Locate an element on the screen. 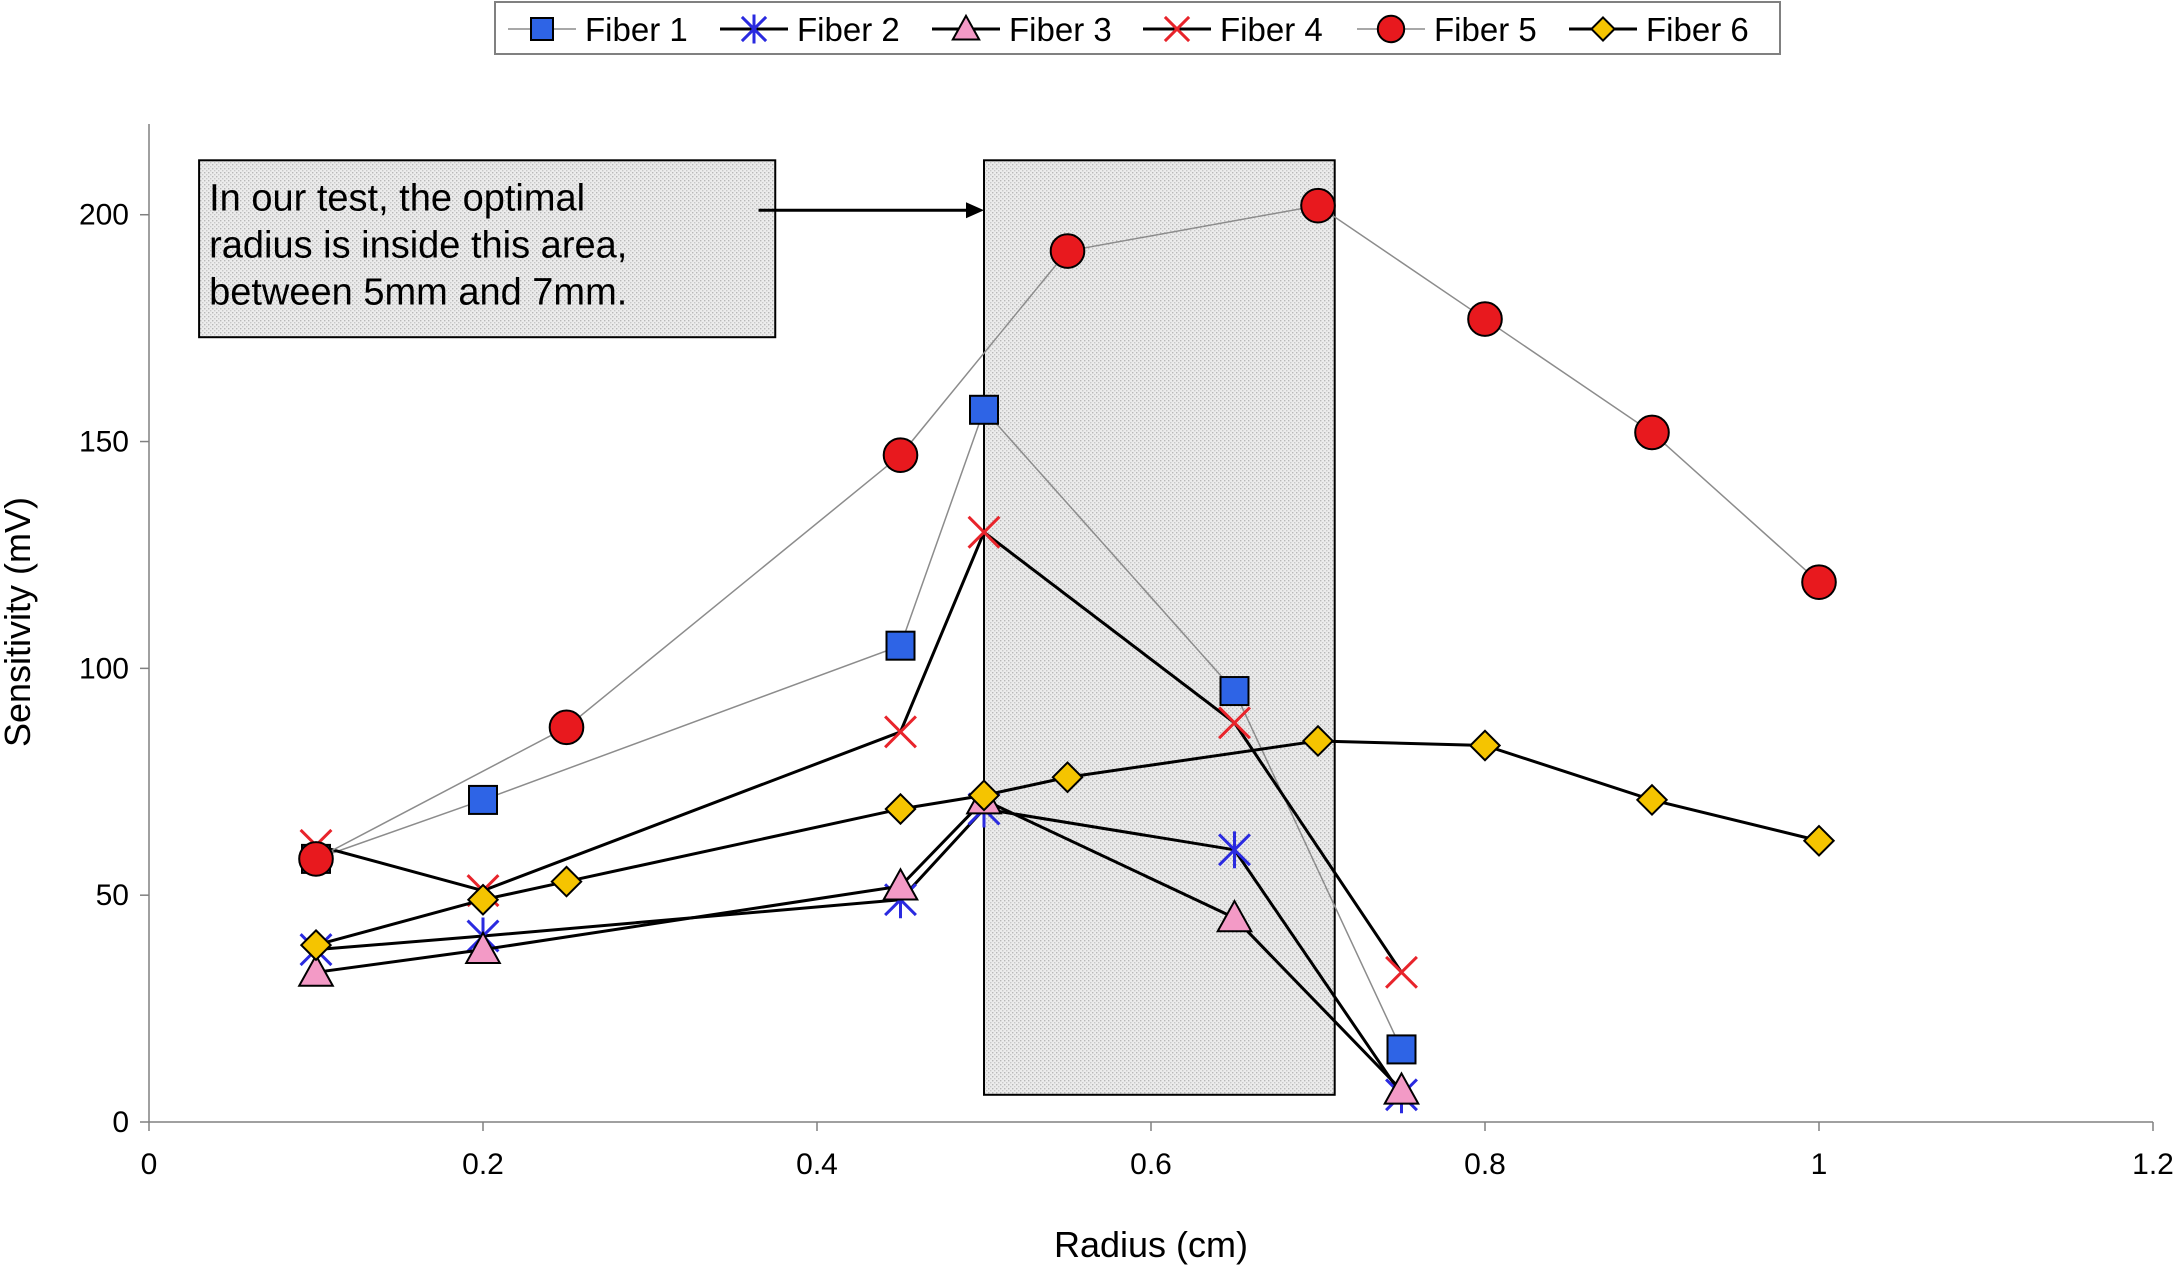 This screenshot has width=2177, height=1268. y-tick-label: 200 is located at coordinates (104, 215).